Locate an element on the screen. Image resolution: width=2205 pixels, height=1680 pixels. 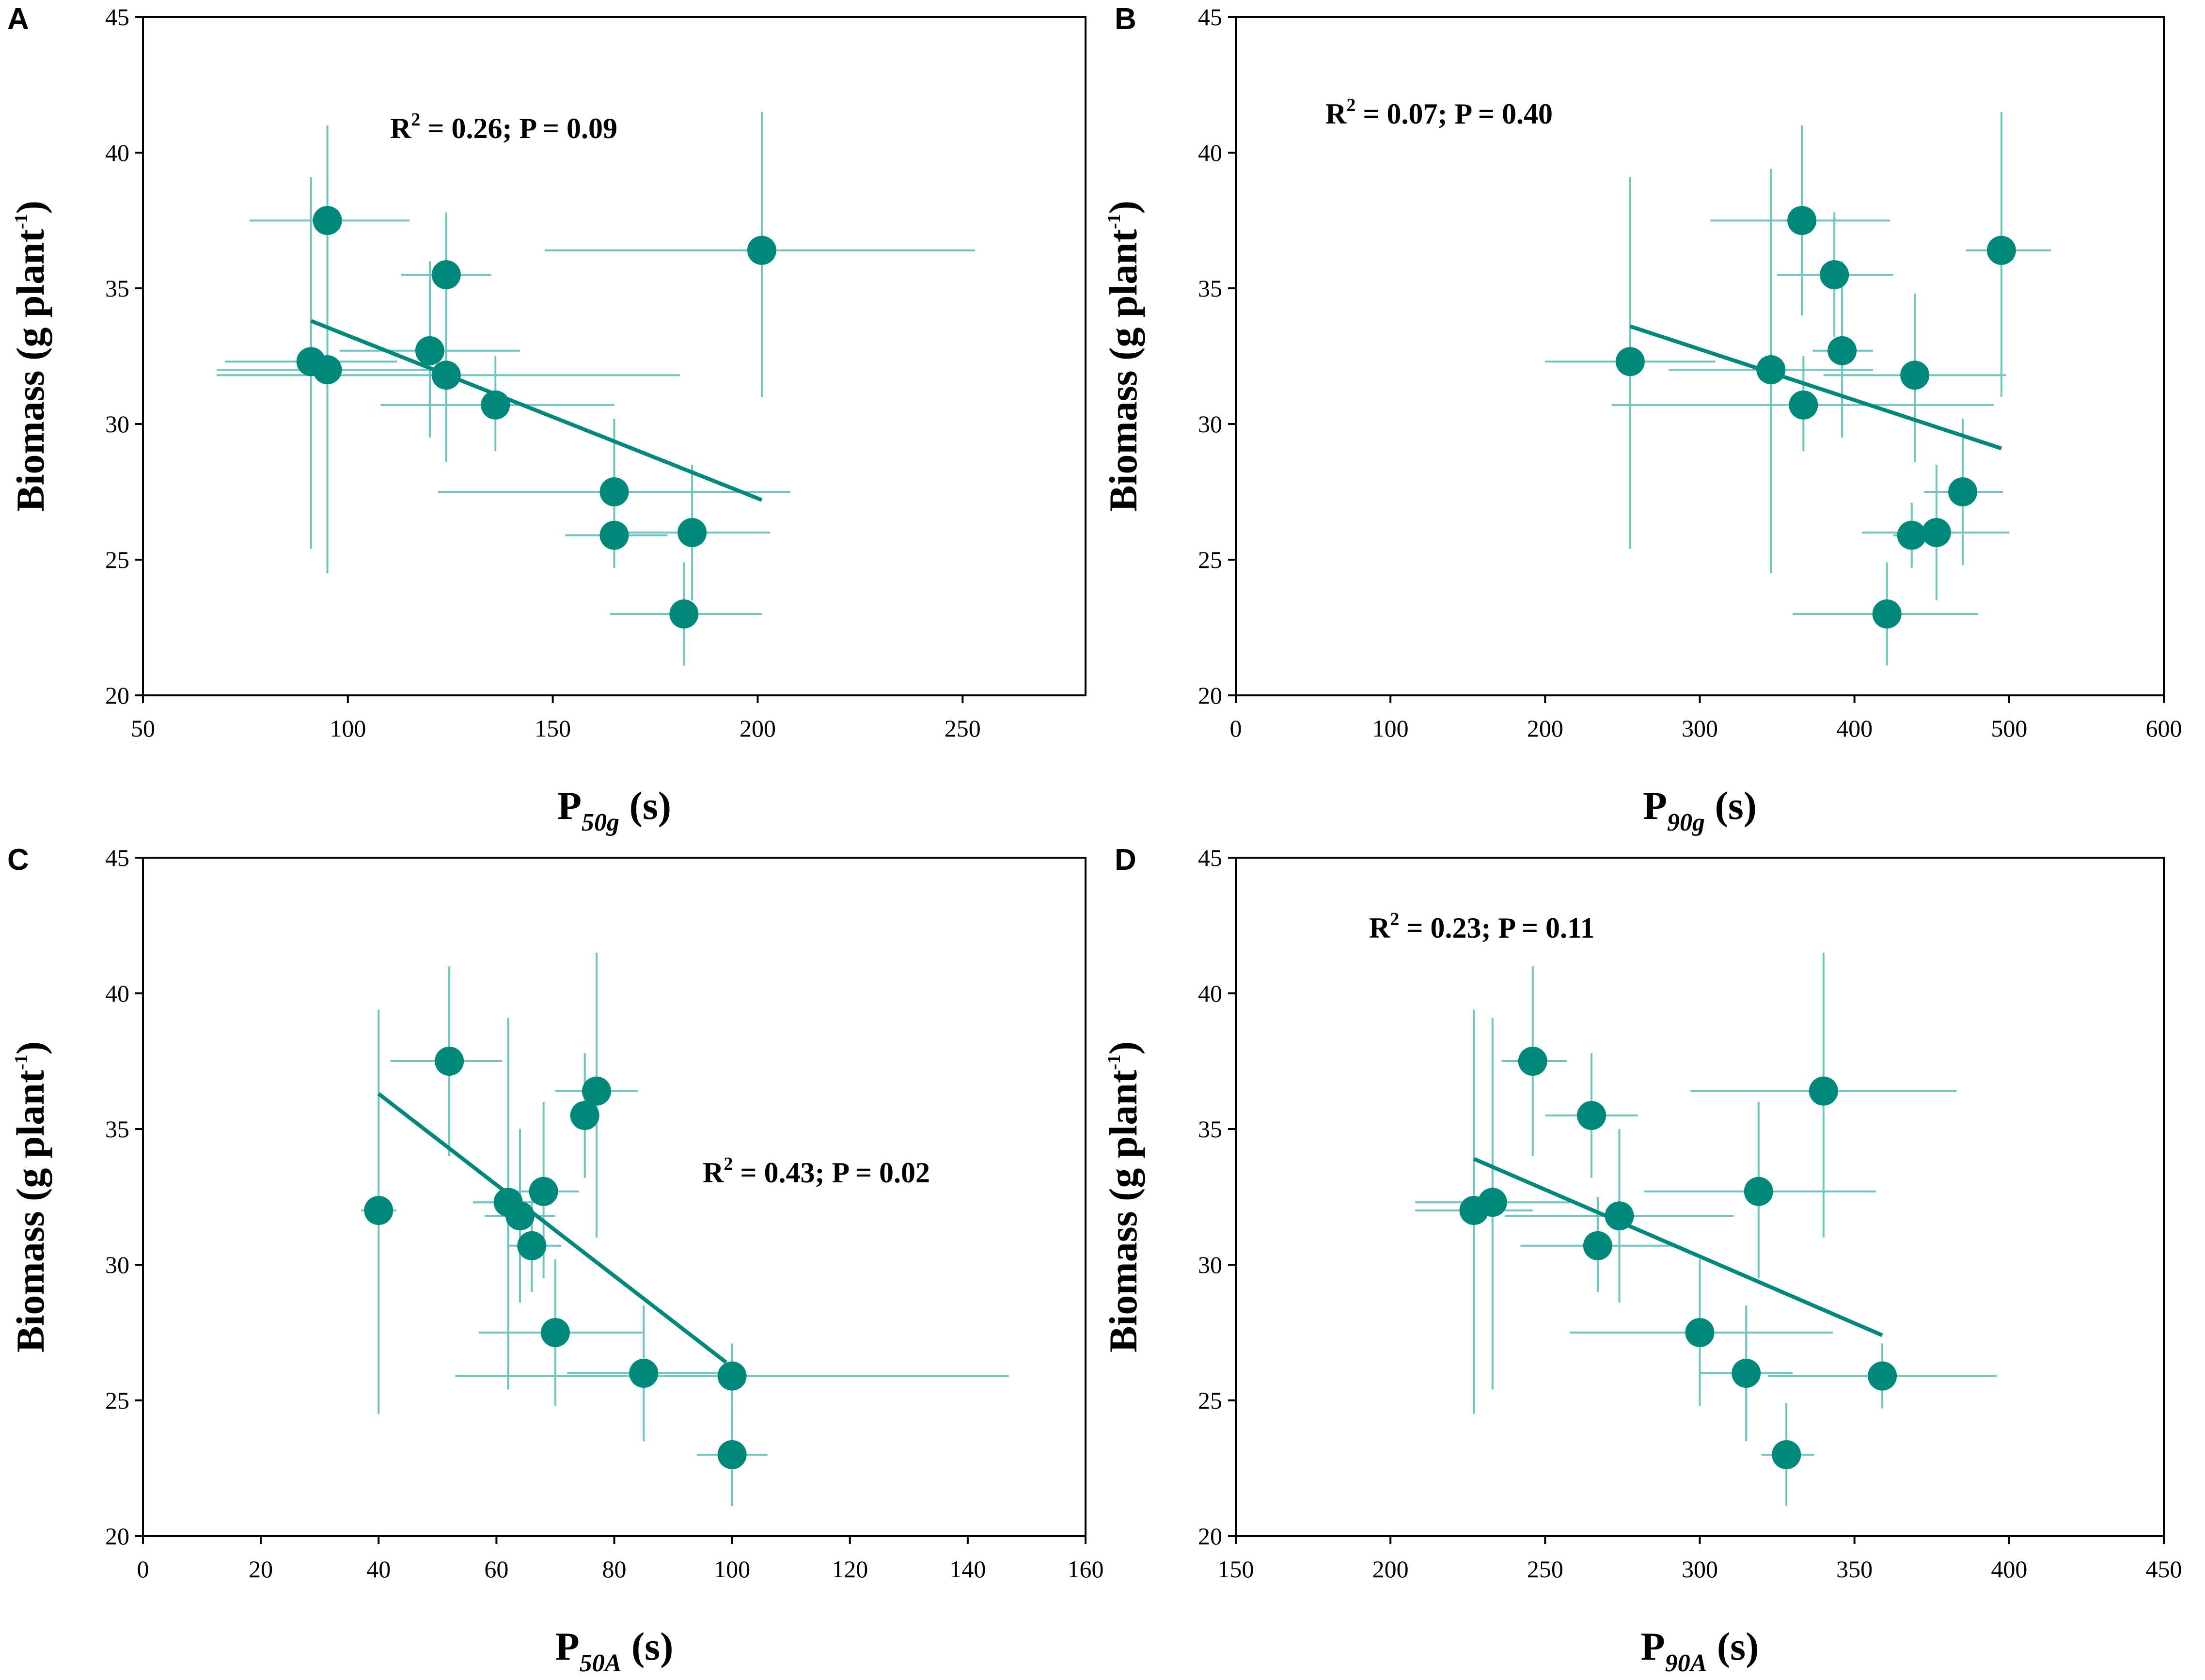
panel-letter: D is located at coordinates (1125, 860).